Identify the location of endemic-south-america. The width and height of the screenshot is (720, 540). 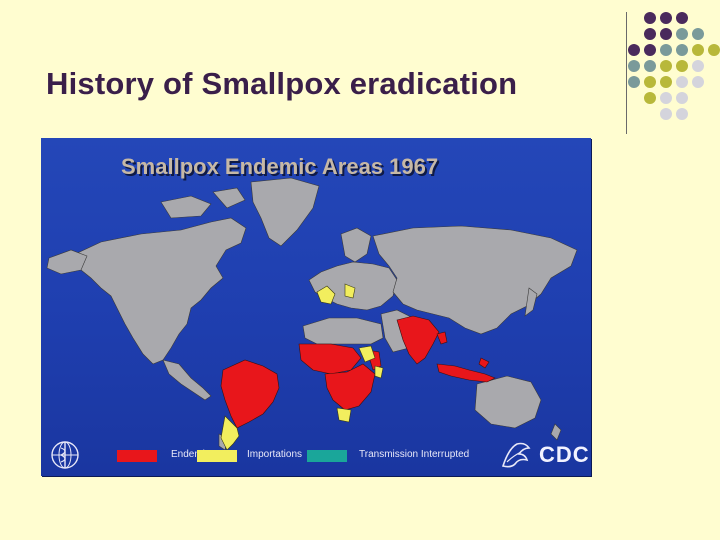
(250, 394).